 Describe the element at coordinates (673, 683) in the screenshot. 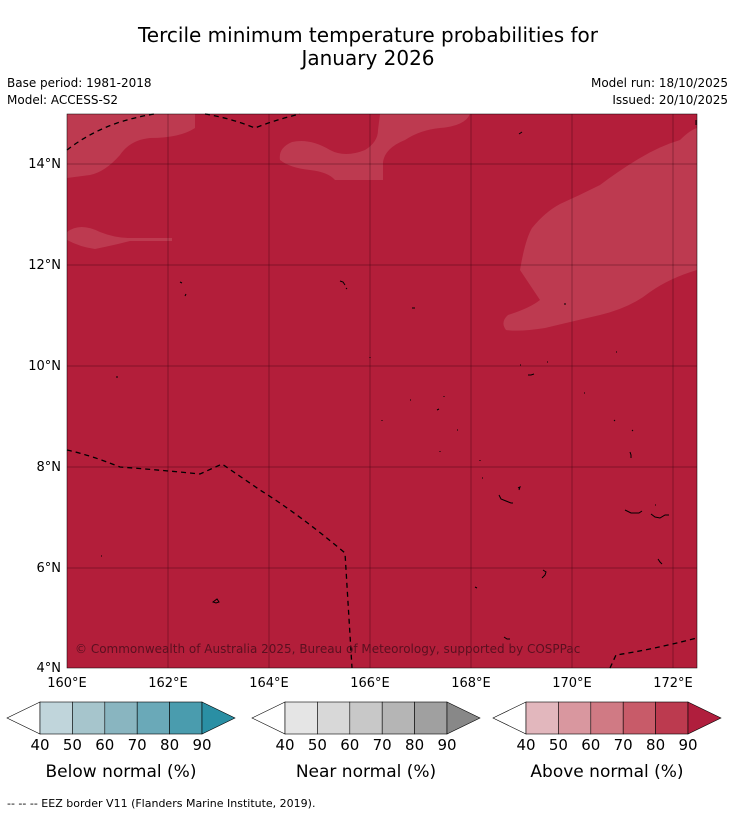

I see `lon-label-172e: 172°E` at that location.